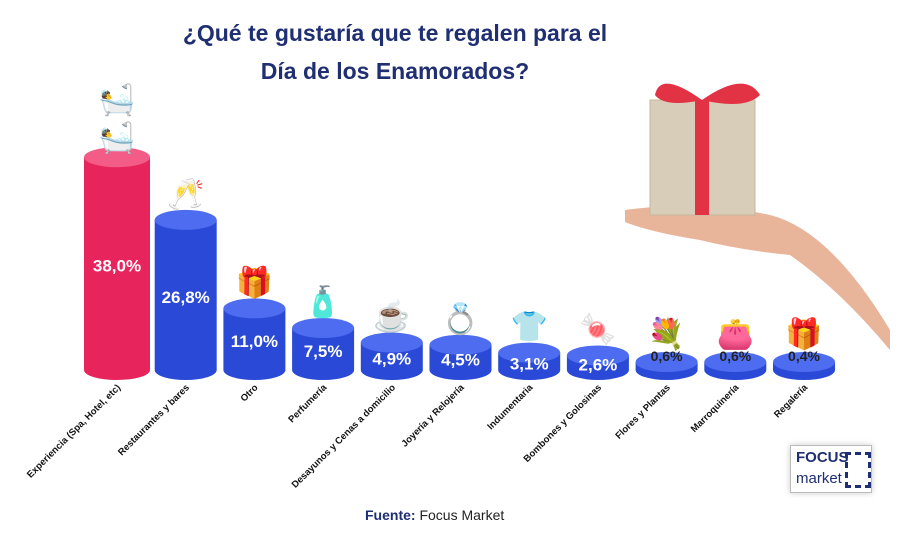  What do you see at coordinates (185, 194) in the screenshot?
I see `champagne-toast-icon: 🥂` at bounding box center [185, 194].